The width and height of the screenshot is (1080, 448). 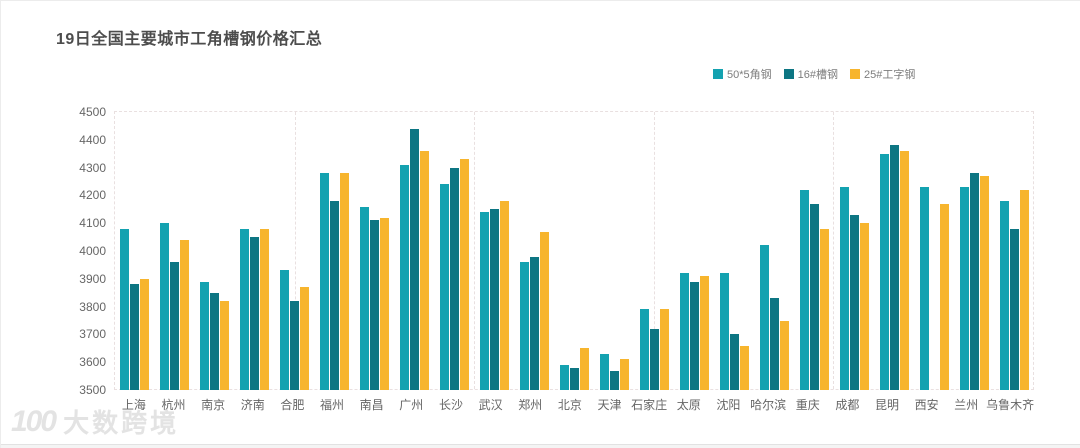 I want to click on x-axis-label-天津: 天津, so click(x=609, y=405).